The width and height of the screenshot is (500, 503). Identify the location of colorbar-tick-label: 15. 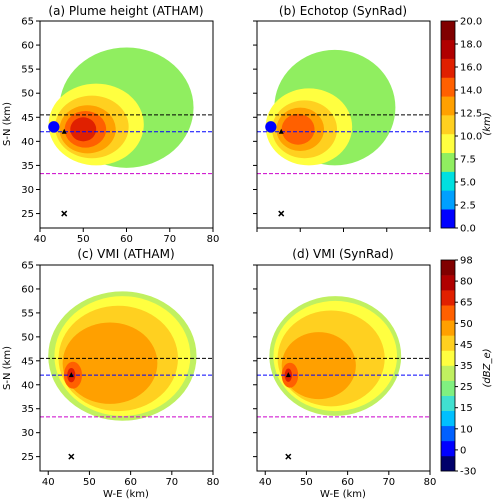
(466, 408).